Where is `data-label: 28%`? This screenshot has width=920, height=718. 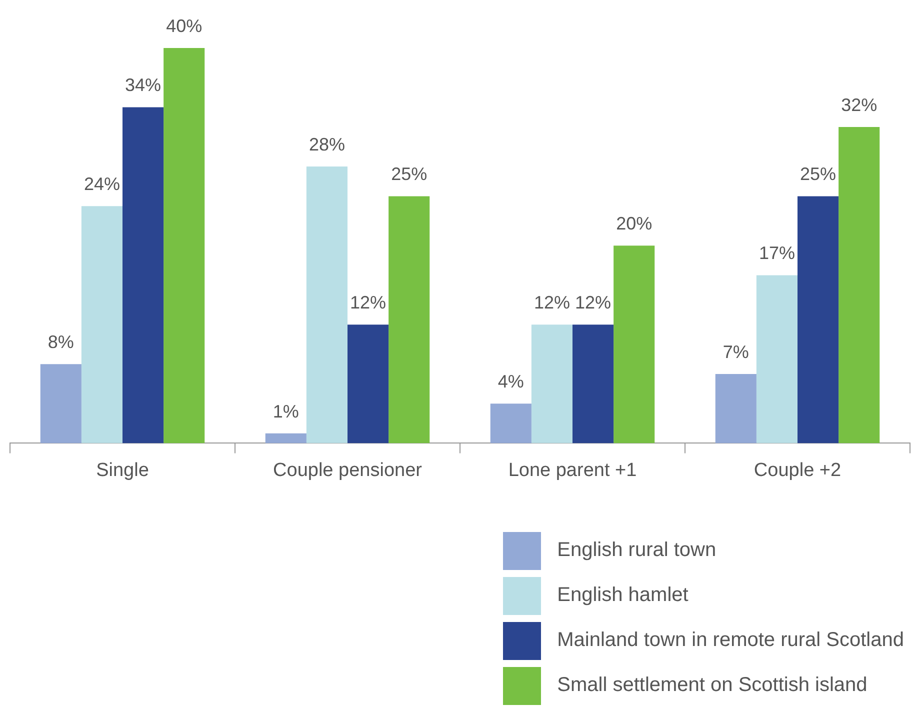 data-label: 28% is located at coordinates (326, 144).